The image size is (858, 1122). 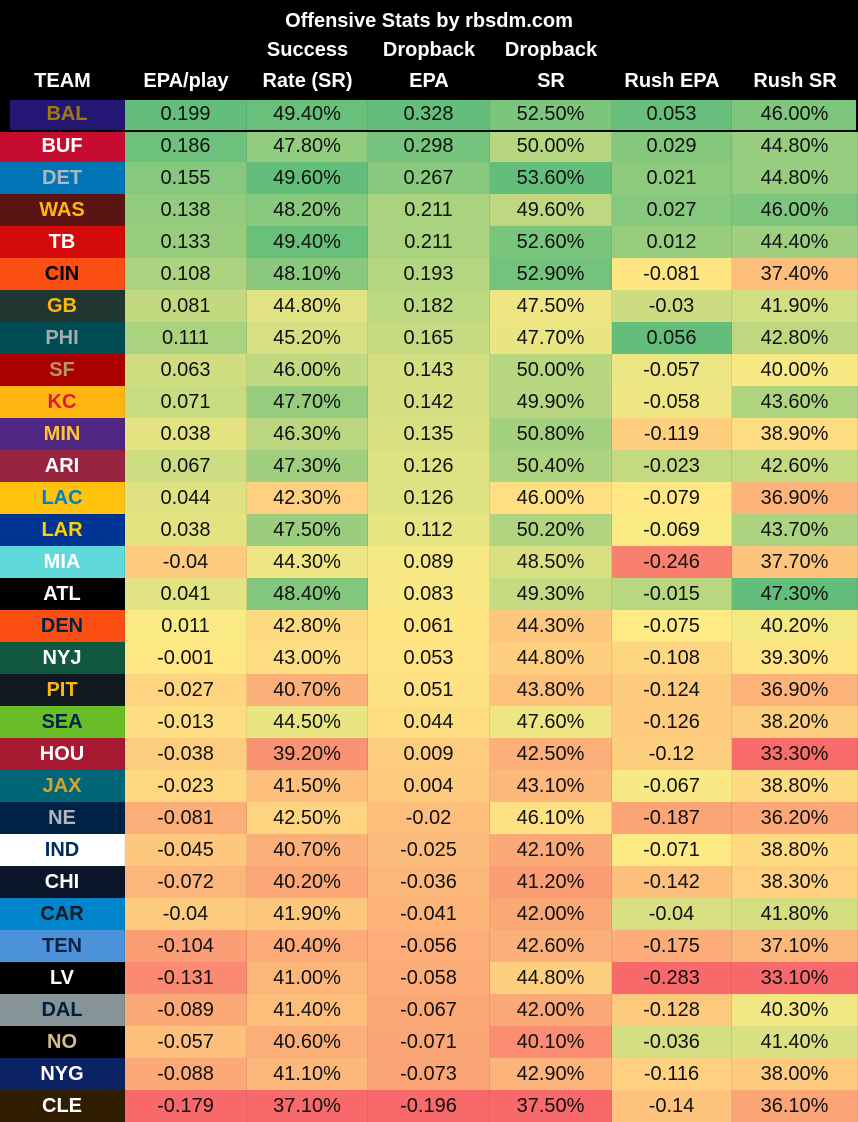 What do you see at coordinates (551, 786) in the screenshot?
I see `stat-cell-dropback-sr: 43.10%` at bounding box center [551, 786].